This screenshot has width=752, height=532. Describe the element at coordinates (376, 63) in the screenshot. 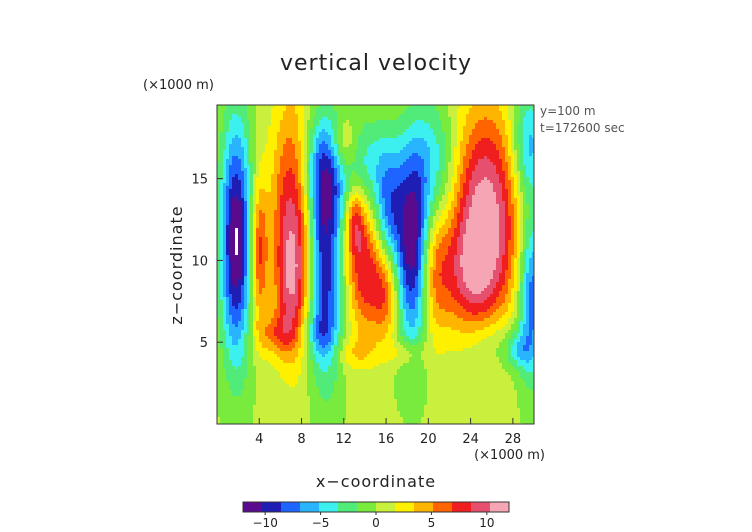

I see `chart-title: vertical velocity` at that location.